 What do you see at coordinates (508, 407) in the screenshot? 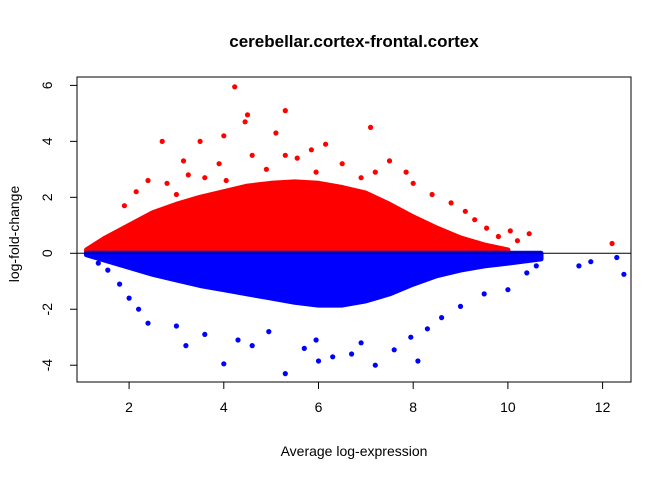
I see `x-tick-label: 10` at bounding box center [508, 407].